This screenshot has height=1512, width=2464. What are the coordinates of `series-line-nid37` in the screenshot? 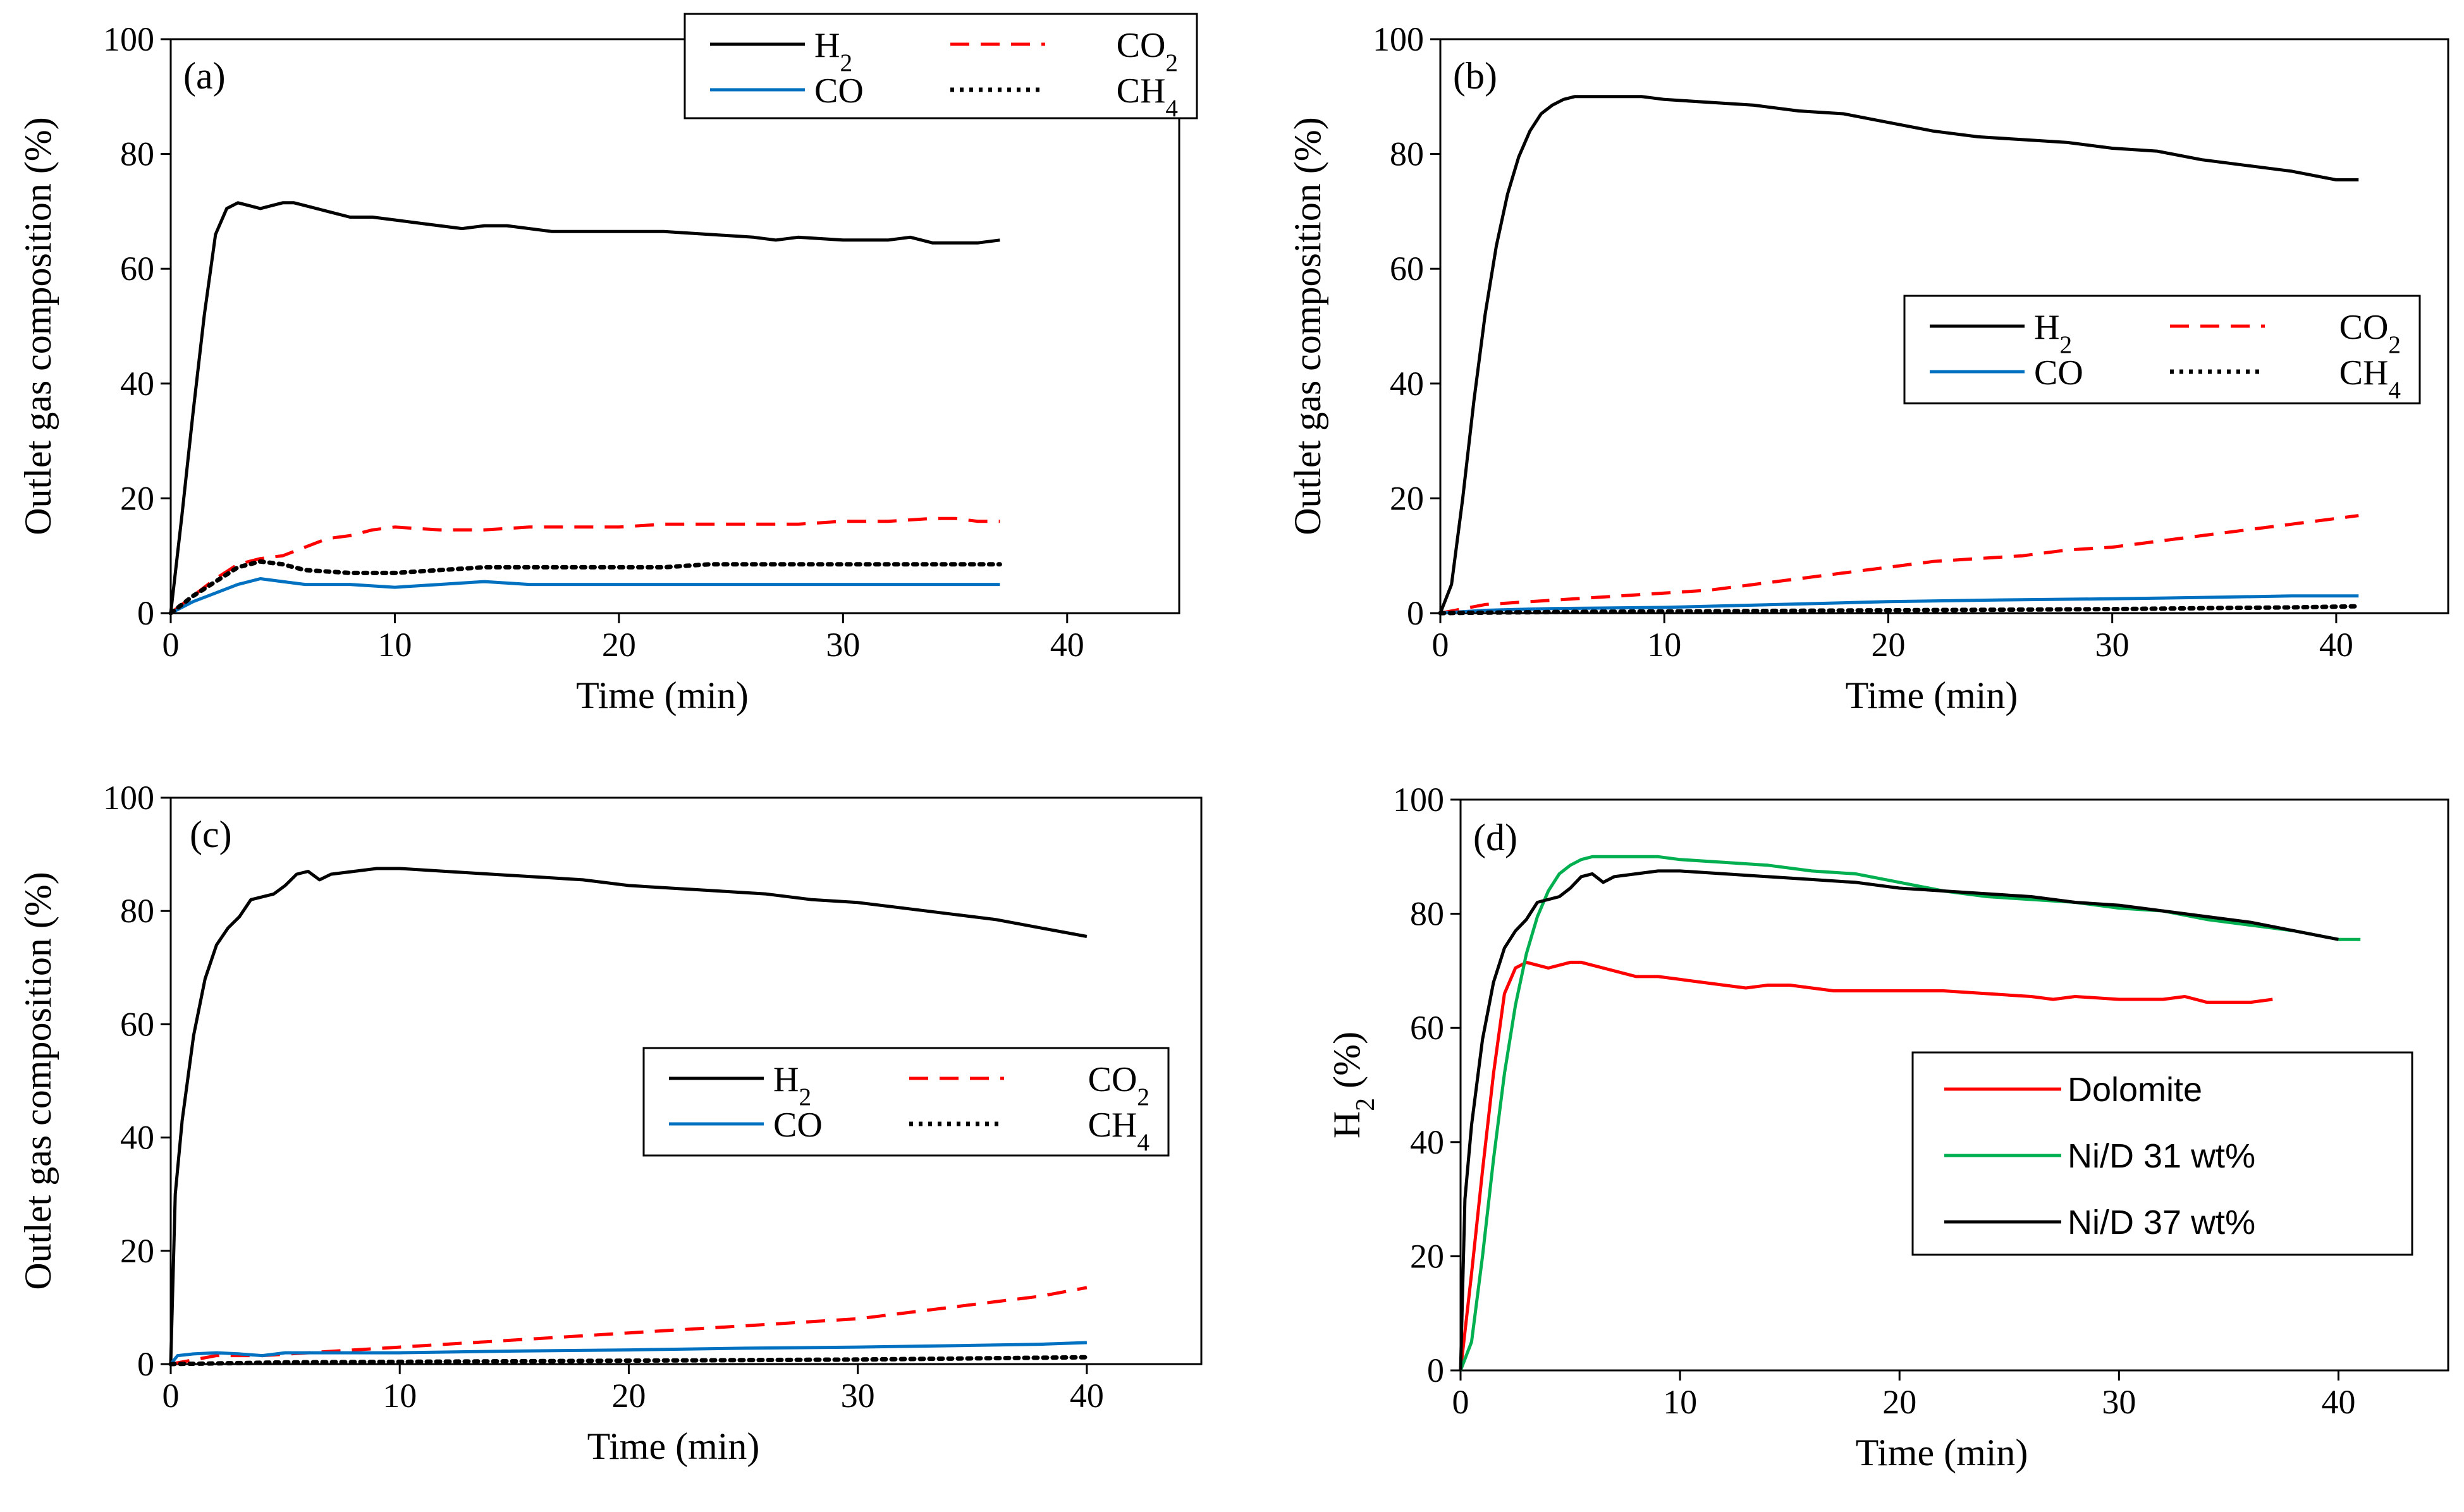 It's located at (1899, 1120).